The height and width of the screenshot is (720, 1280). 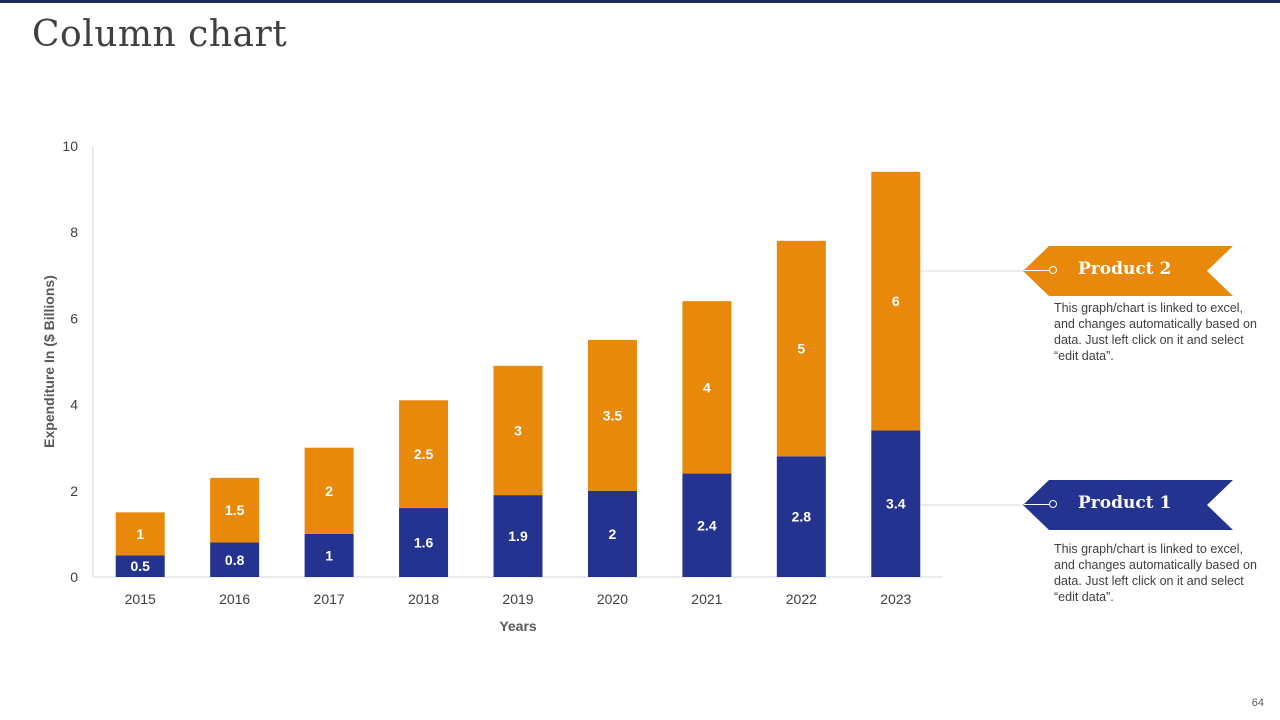 What do you see at coordinates (640, 1) in the screenshot?
I see `top-rule` at bounding box center [640, 1].